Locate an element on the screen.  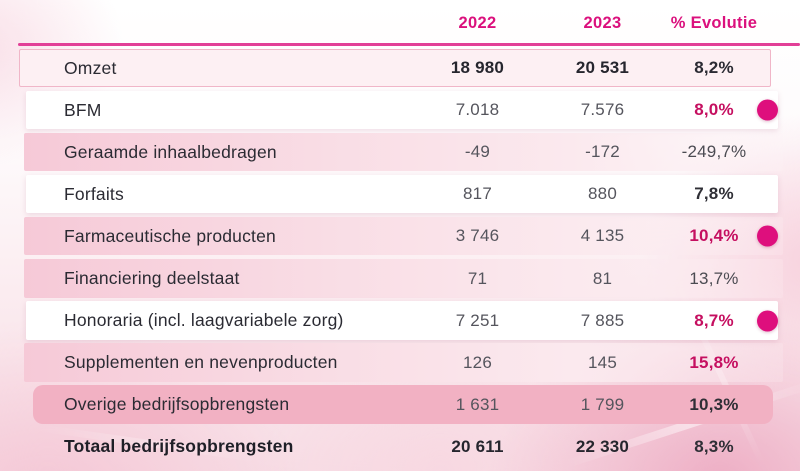
column-header-2023: 2023 is located at coordinates (602, 22).